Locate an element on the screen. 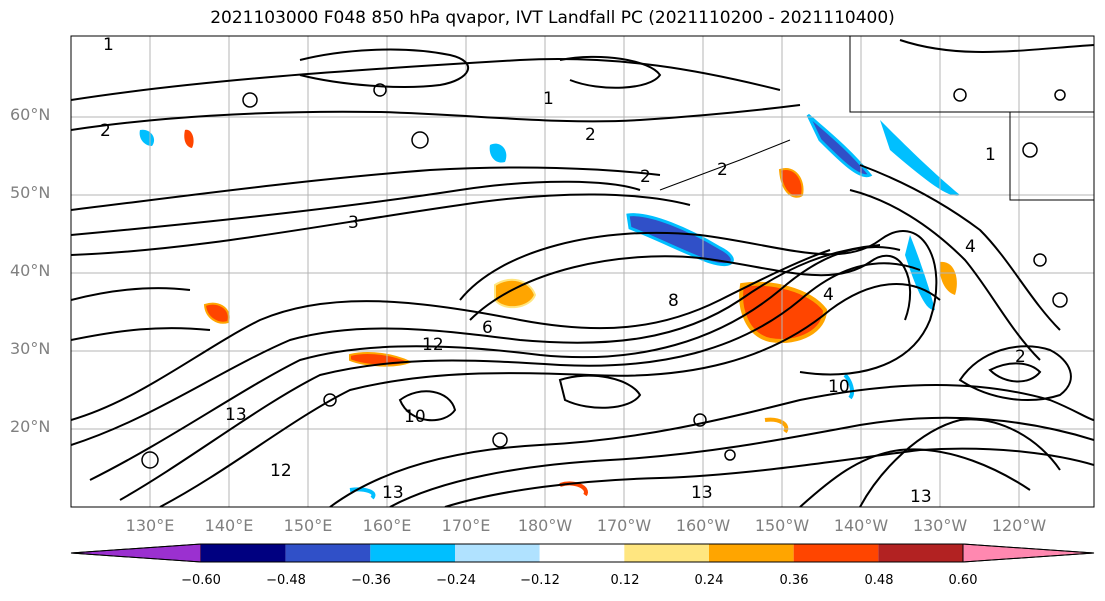 This screenshot has height=601, width=1105. lon-label: 140°E is located at coordinates (229, 525).